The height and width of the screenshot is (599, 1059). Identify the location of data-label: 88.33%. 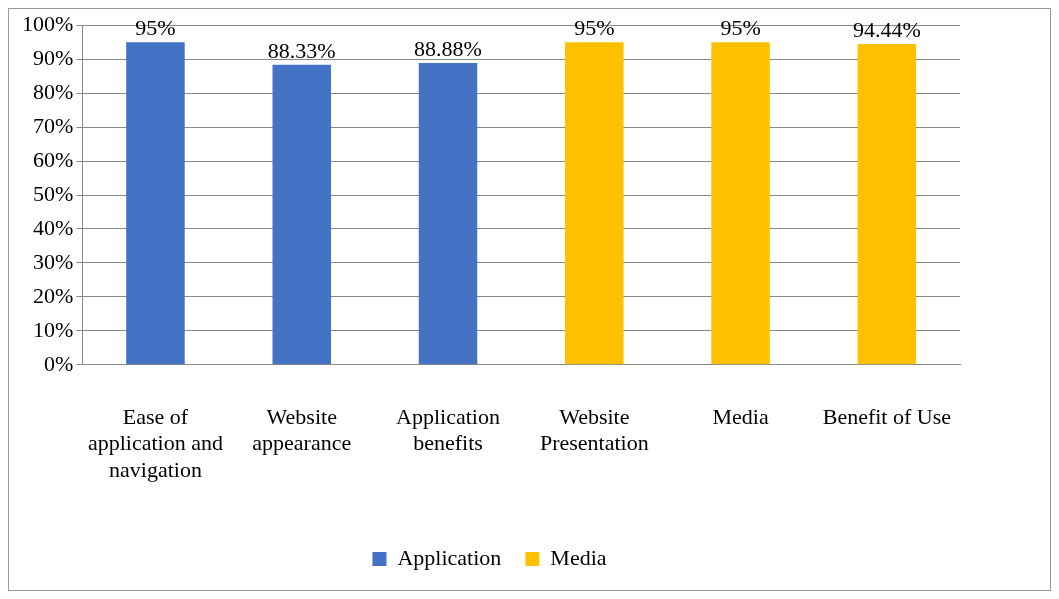
(301, 50).